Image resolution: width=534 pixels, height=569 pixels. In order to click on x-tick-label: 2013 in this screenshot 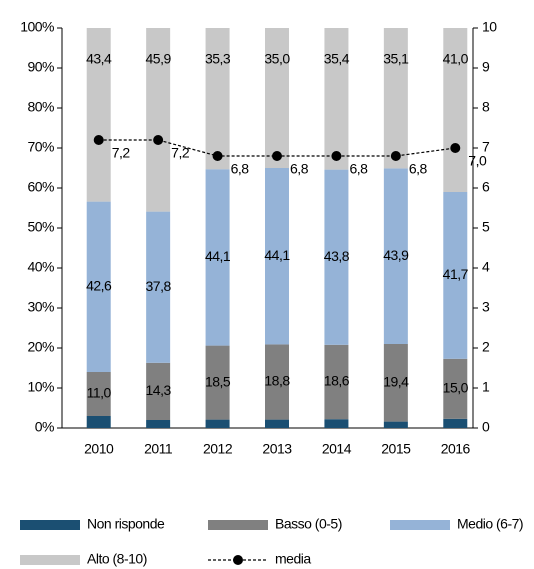, I will do `click(277, 449)`.